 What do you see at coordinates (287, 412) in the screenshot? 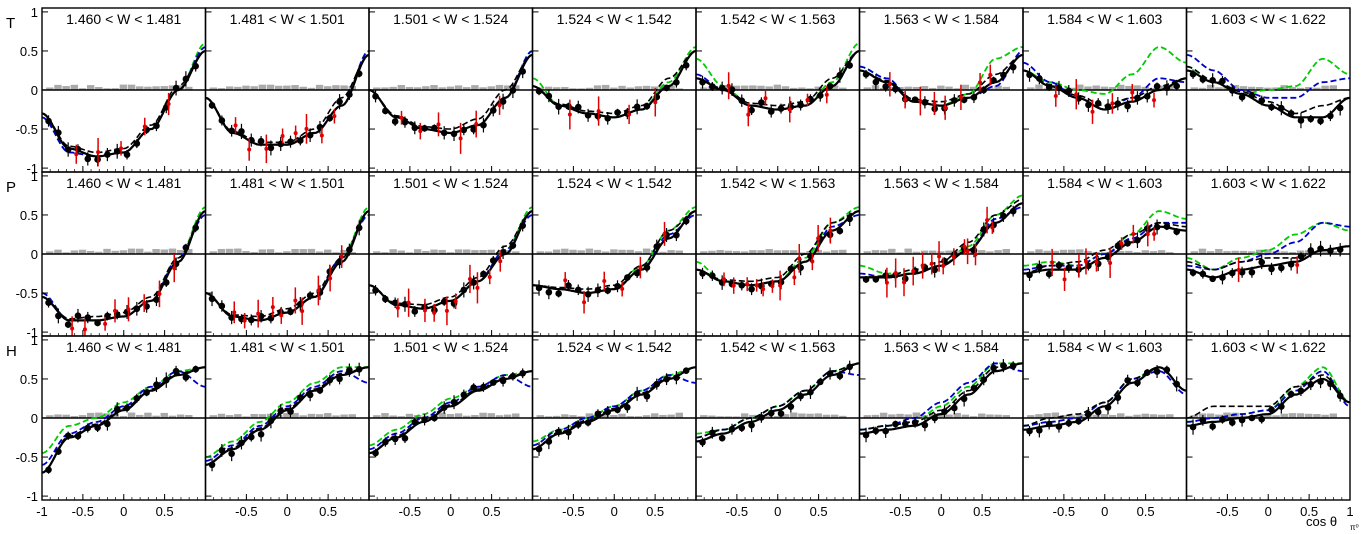
I see `model-curve-green` at bounding box center [287, 412].